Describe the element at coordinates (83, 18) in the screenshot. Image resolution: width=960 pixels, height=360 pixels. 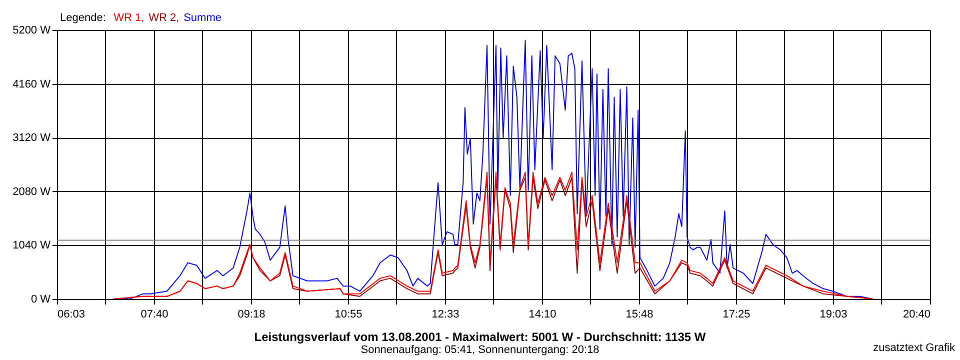
I see `legend-title: Legende:` at that location.